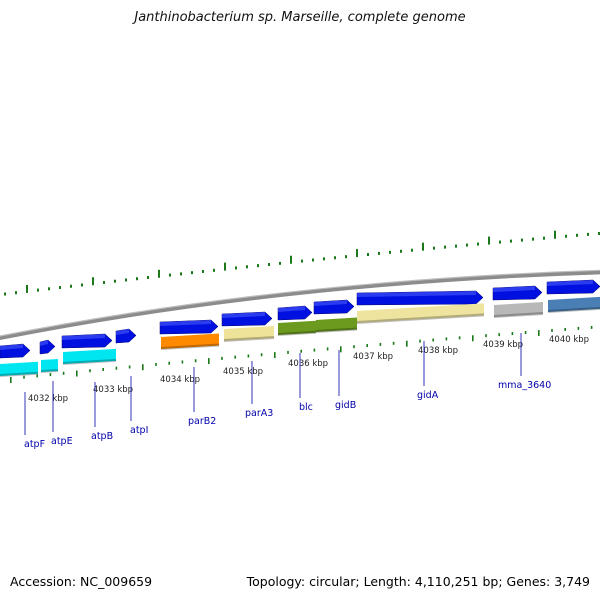 Image resolution: width=600 pixels, height=600 pixels. I want to click on scale-tick-label: 4034 kbp, so click(180, 380).